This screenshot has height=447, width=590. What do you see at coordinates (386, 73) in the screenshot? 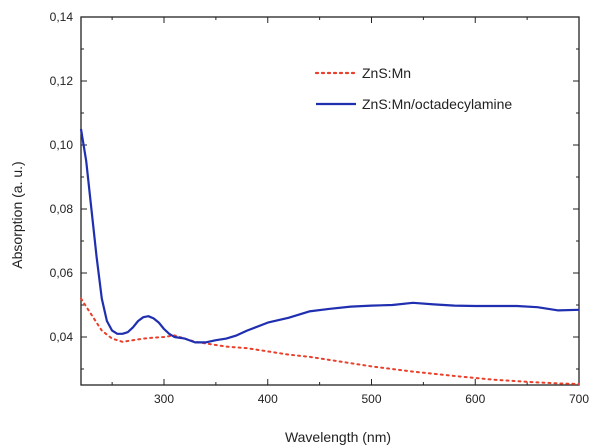
I see `legend-label-1: ZnS:Mn` at bounding box center [386, 73].